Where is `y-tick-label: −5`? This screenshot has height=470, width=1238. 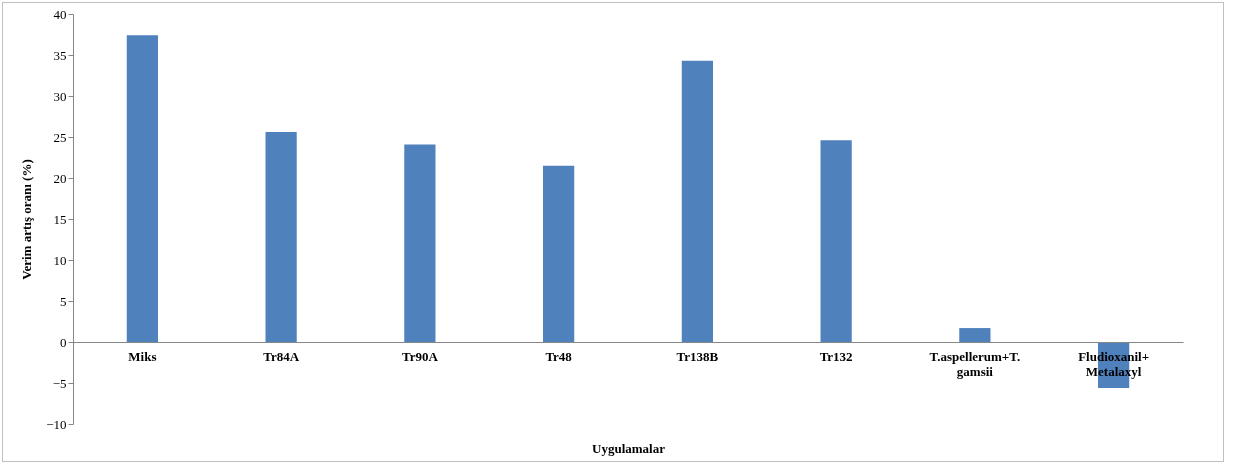 y-tick-label: −5 is located at coordinates (59, 383).